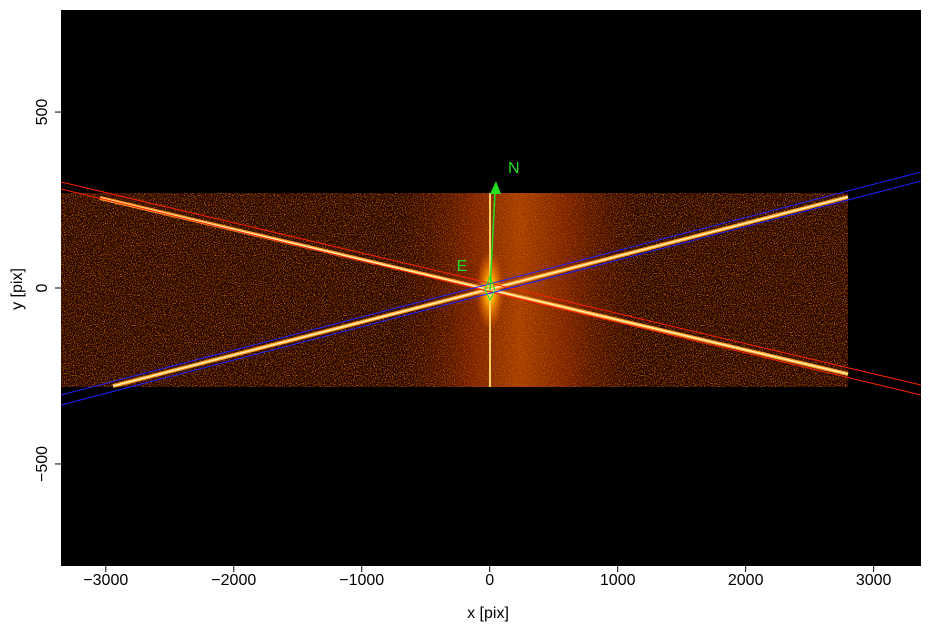 This screenshot has height=634, width=932. What do you see at coordinates (42, 112) in the screenshot?
I see `y-tick-label: 500` at bounding box center [42, 112].